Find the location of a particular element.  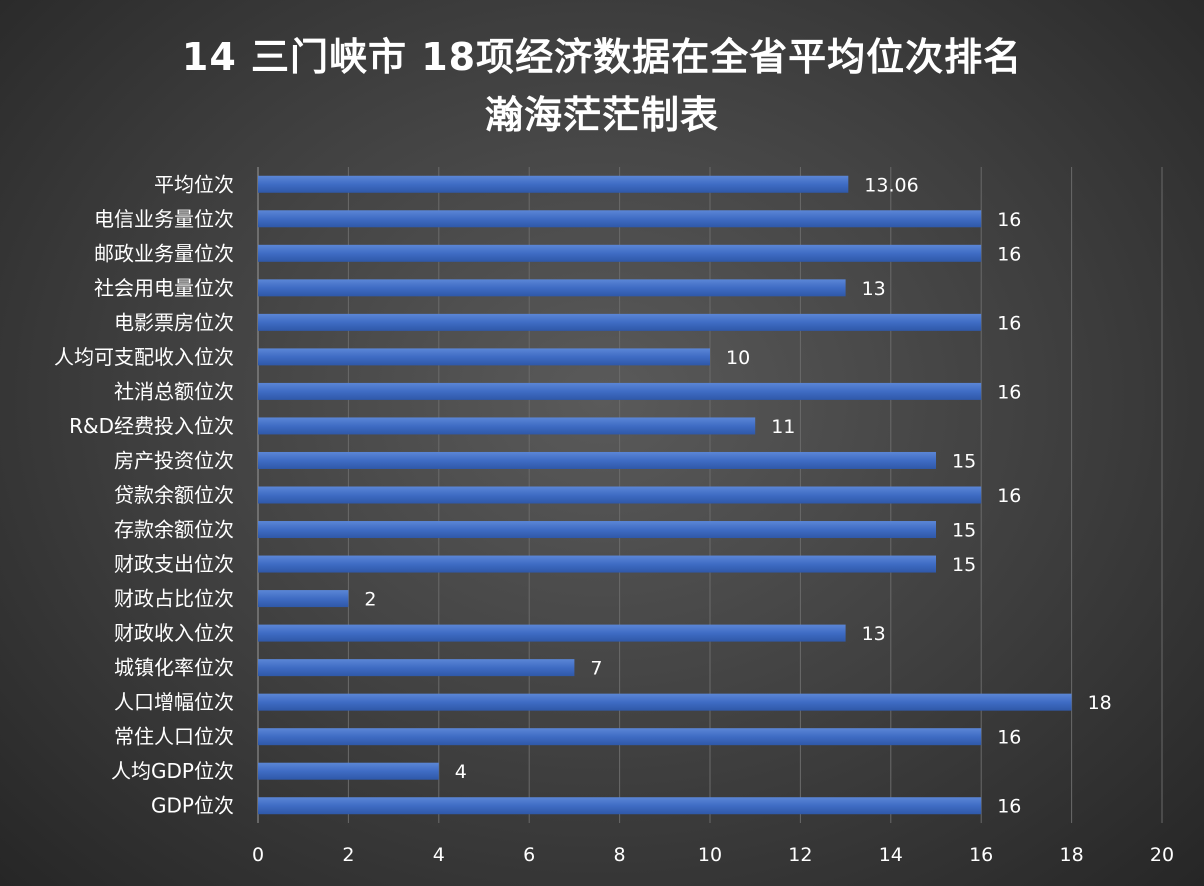

x-tick-label: 18 is located at coordinates (1072, 855).